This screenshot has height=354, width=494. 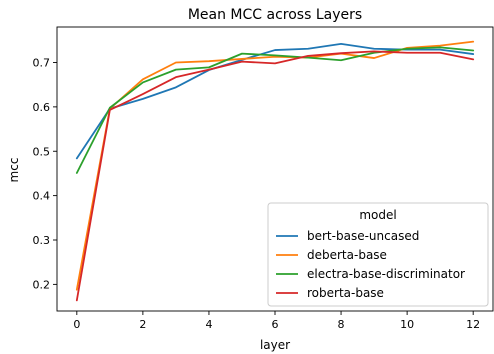 I want to click on y-tick-label: 0.7, so click(x=42, y=63).